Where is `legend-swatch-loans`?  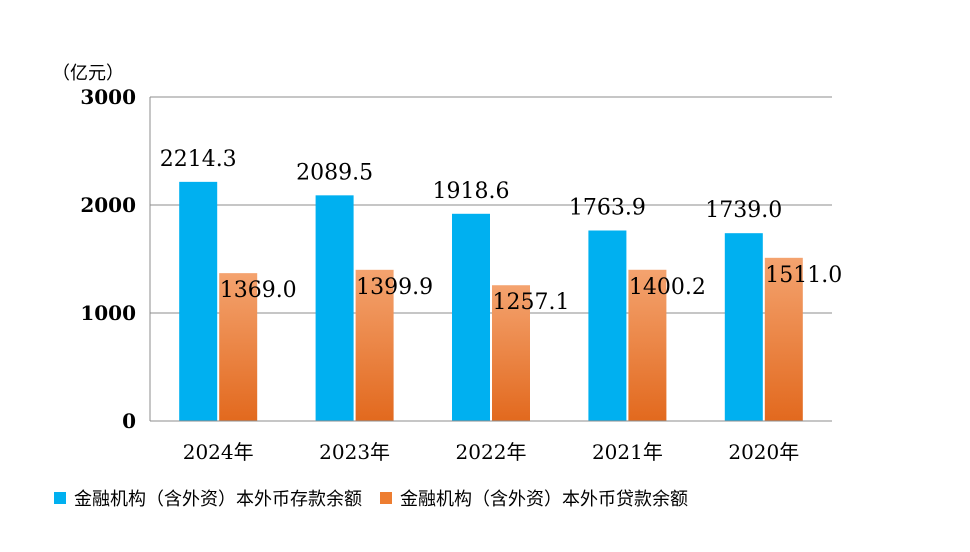
legend-swatch-loans is located at coordinates (386, 498).